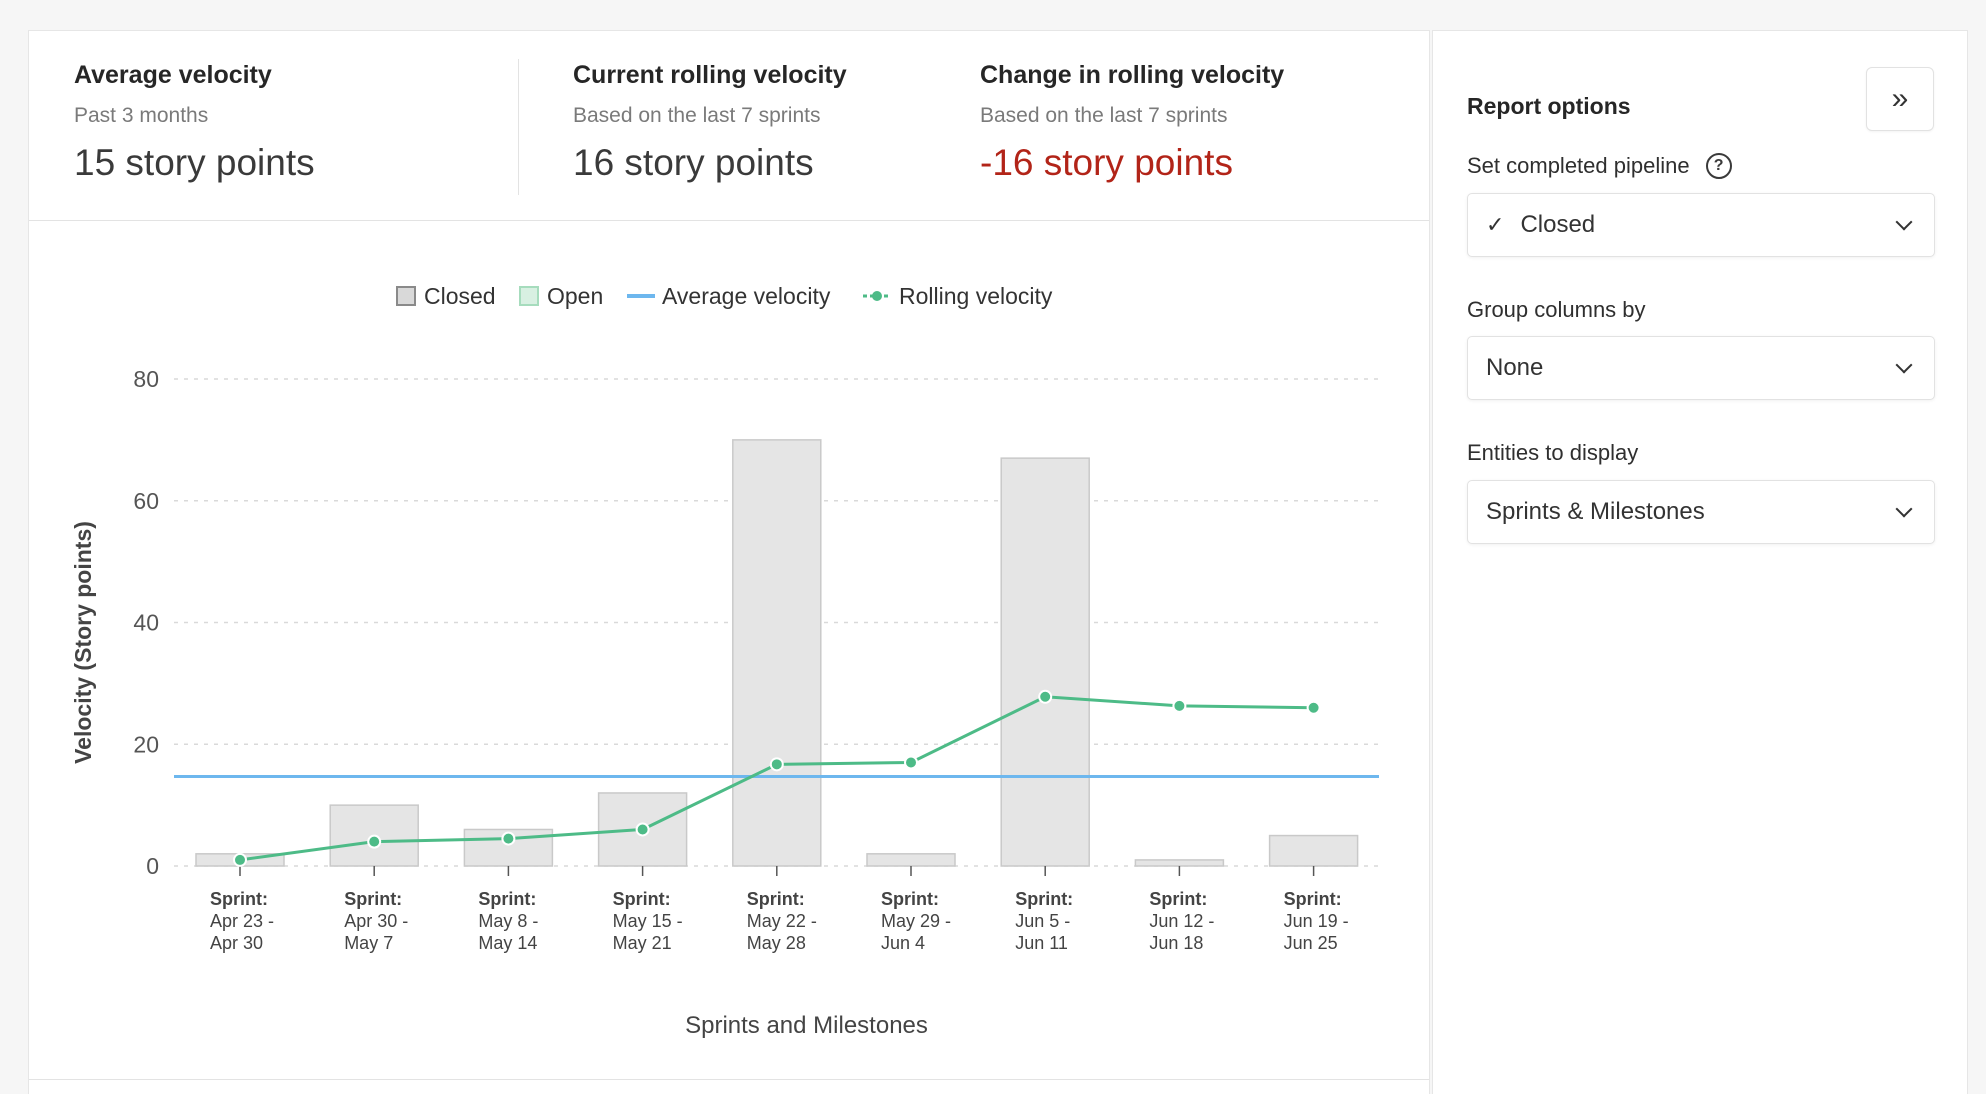 The height and width of the screenshot is (1094, 1986). What do you see at coordinates (529, 296) in the screenshot?
I see `legend-open-swatch` at bounding box center [529, 296].